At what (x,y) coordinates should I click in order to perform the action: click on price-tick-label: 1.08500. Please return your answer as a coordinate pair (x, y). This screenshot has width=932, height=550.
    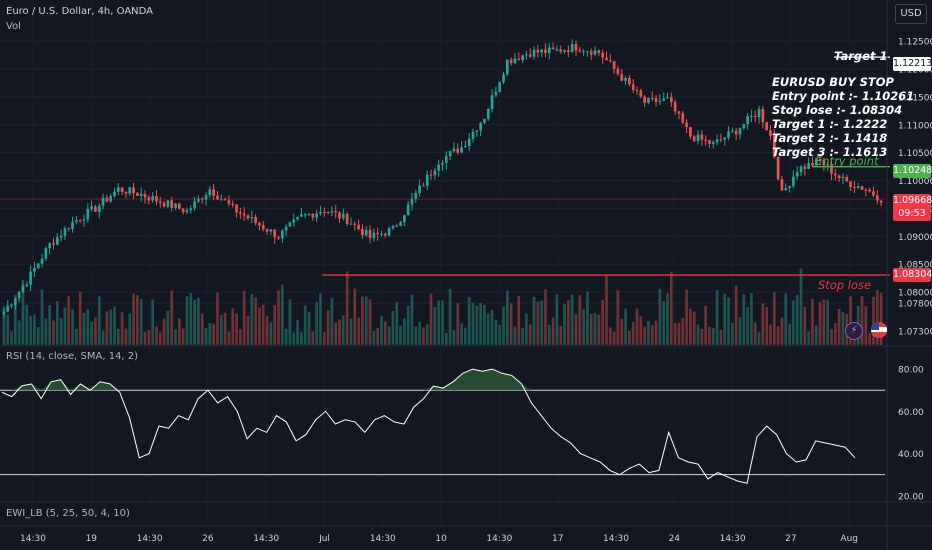
    Looking at the image, I should click on (915, 266).